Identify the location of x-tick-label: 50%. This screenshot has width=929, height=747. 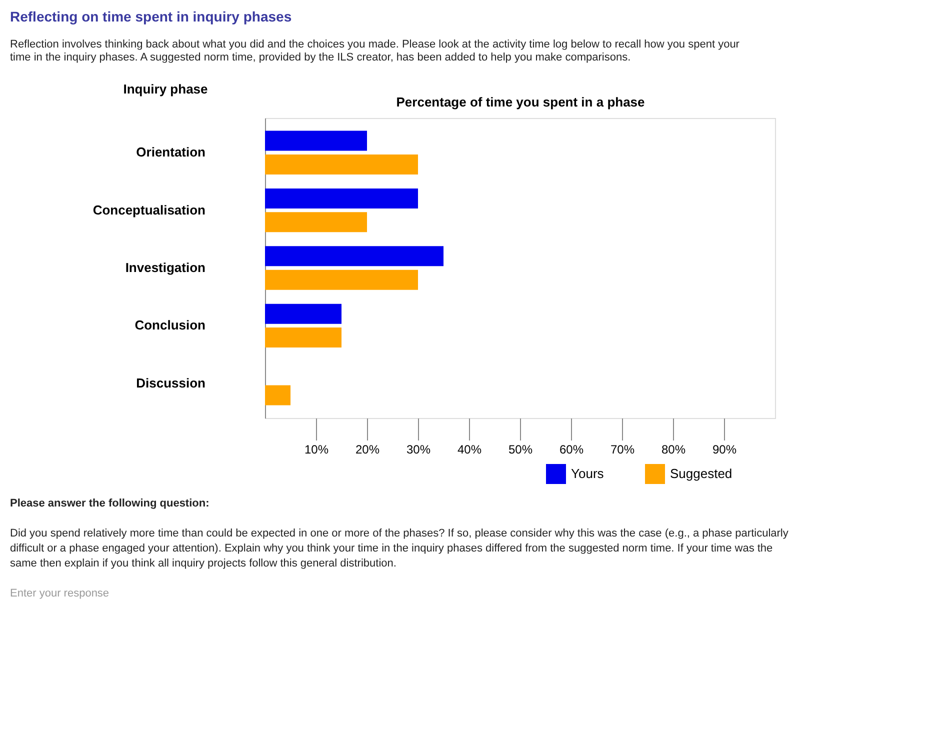
(520, 449).